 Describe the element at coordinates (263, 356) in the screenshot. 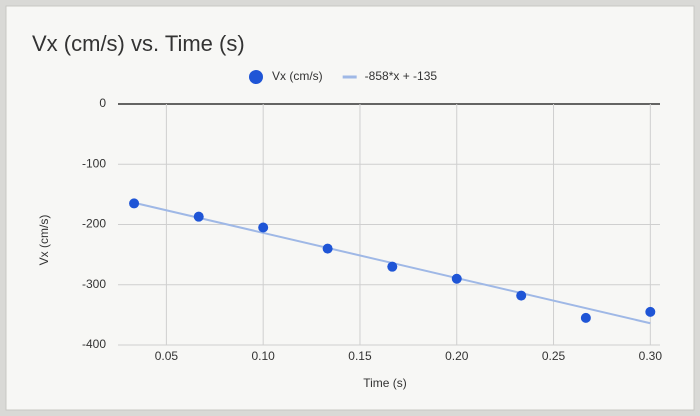

I see `x-tick-label: 0.10` at that location.